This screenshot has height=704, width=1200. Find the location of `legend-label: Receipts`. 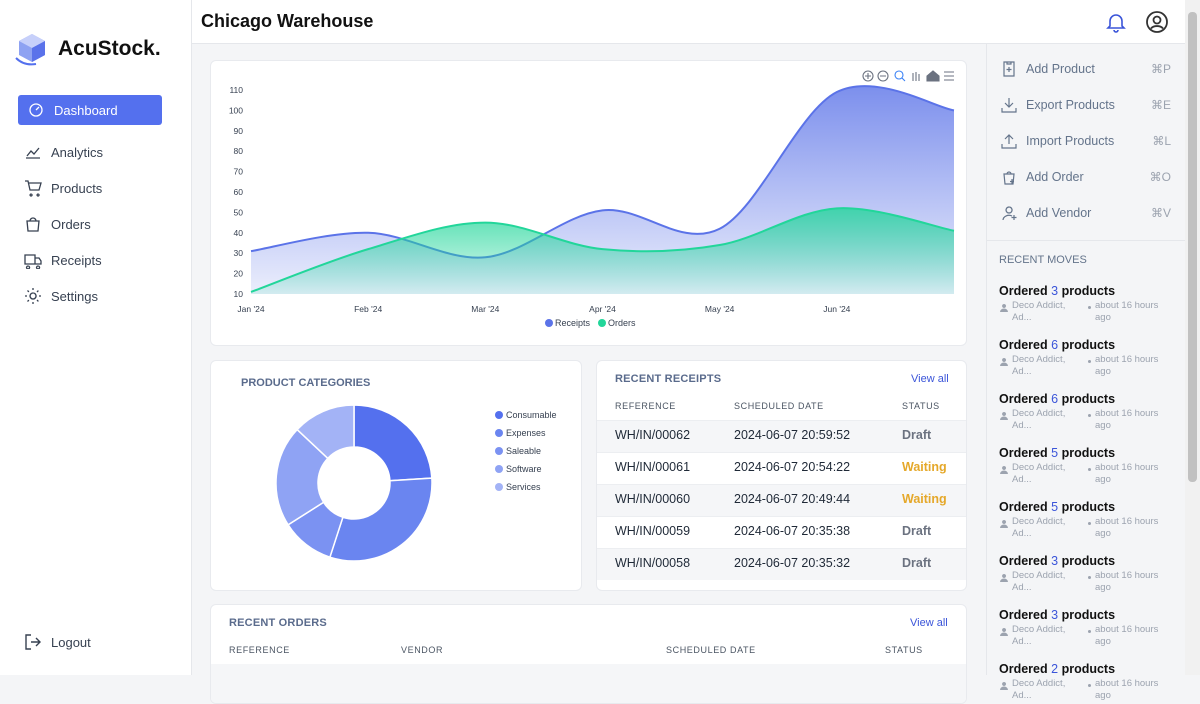

legend-label: Receipts is located at coordinates (573, 323).